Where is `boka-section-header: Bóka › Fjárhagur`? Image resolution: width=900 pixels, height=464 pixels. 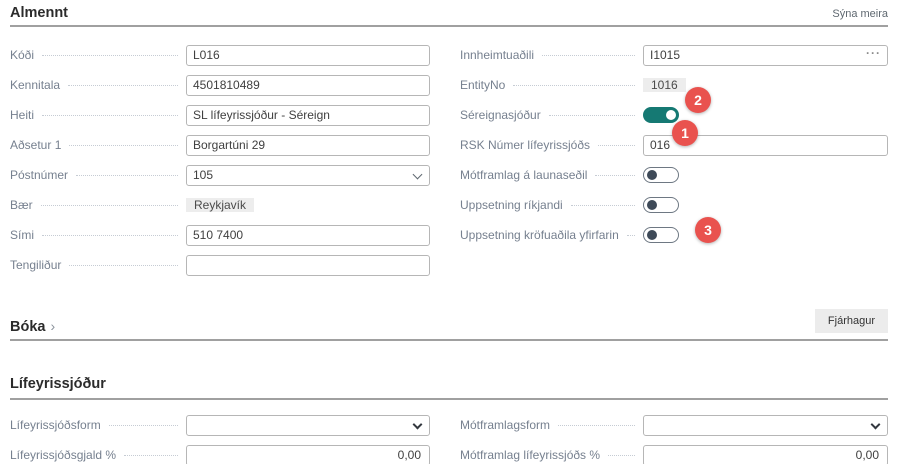 boka-section-header: Bóka › Fjárhagur is located at coordinates (449, 322).